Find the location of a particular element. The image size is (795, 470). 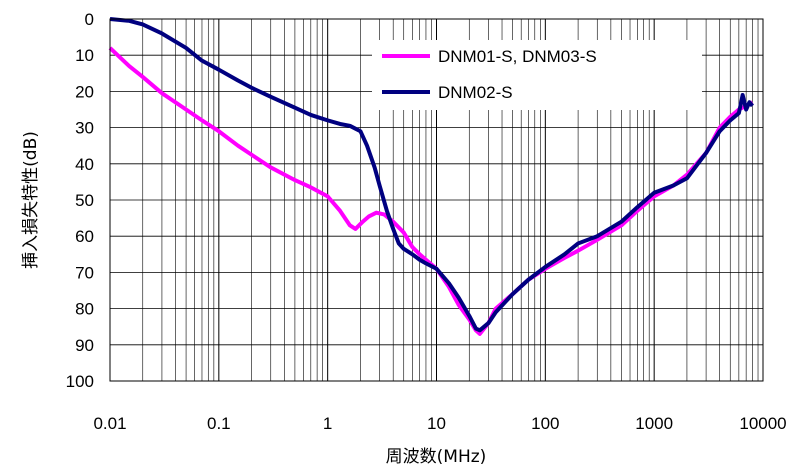

y-tick-label: 30 is located at coordinates (84, 128).